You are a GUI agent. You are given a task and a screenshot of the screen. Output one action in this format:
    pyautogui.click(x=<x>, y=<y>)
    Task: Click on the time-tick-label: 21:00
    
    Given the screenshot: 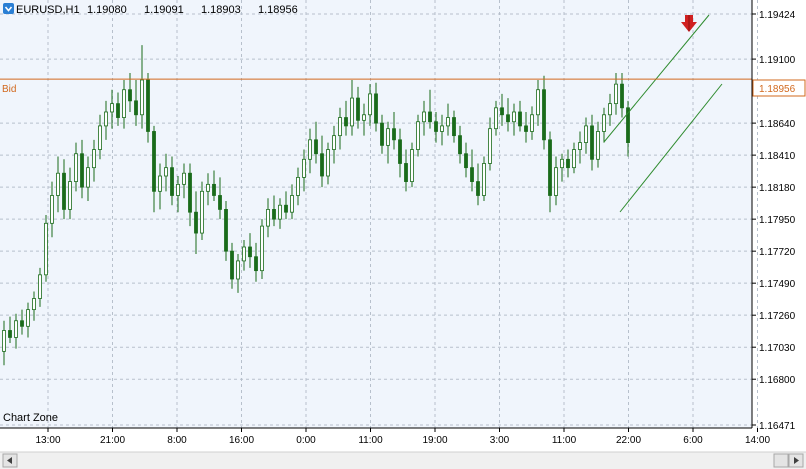 What is the action you would take?
    pyautogui.click(x=112, y=440)
    